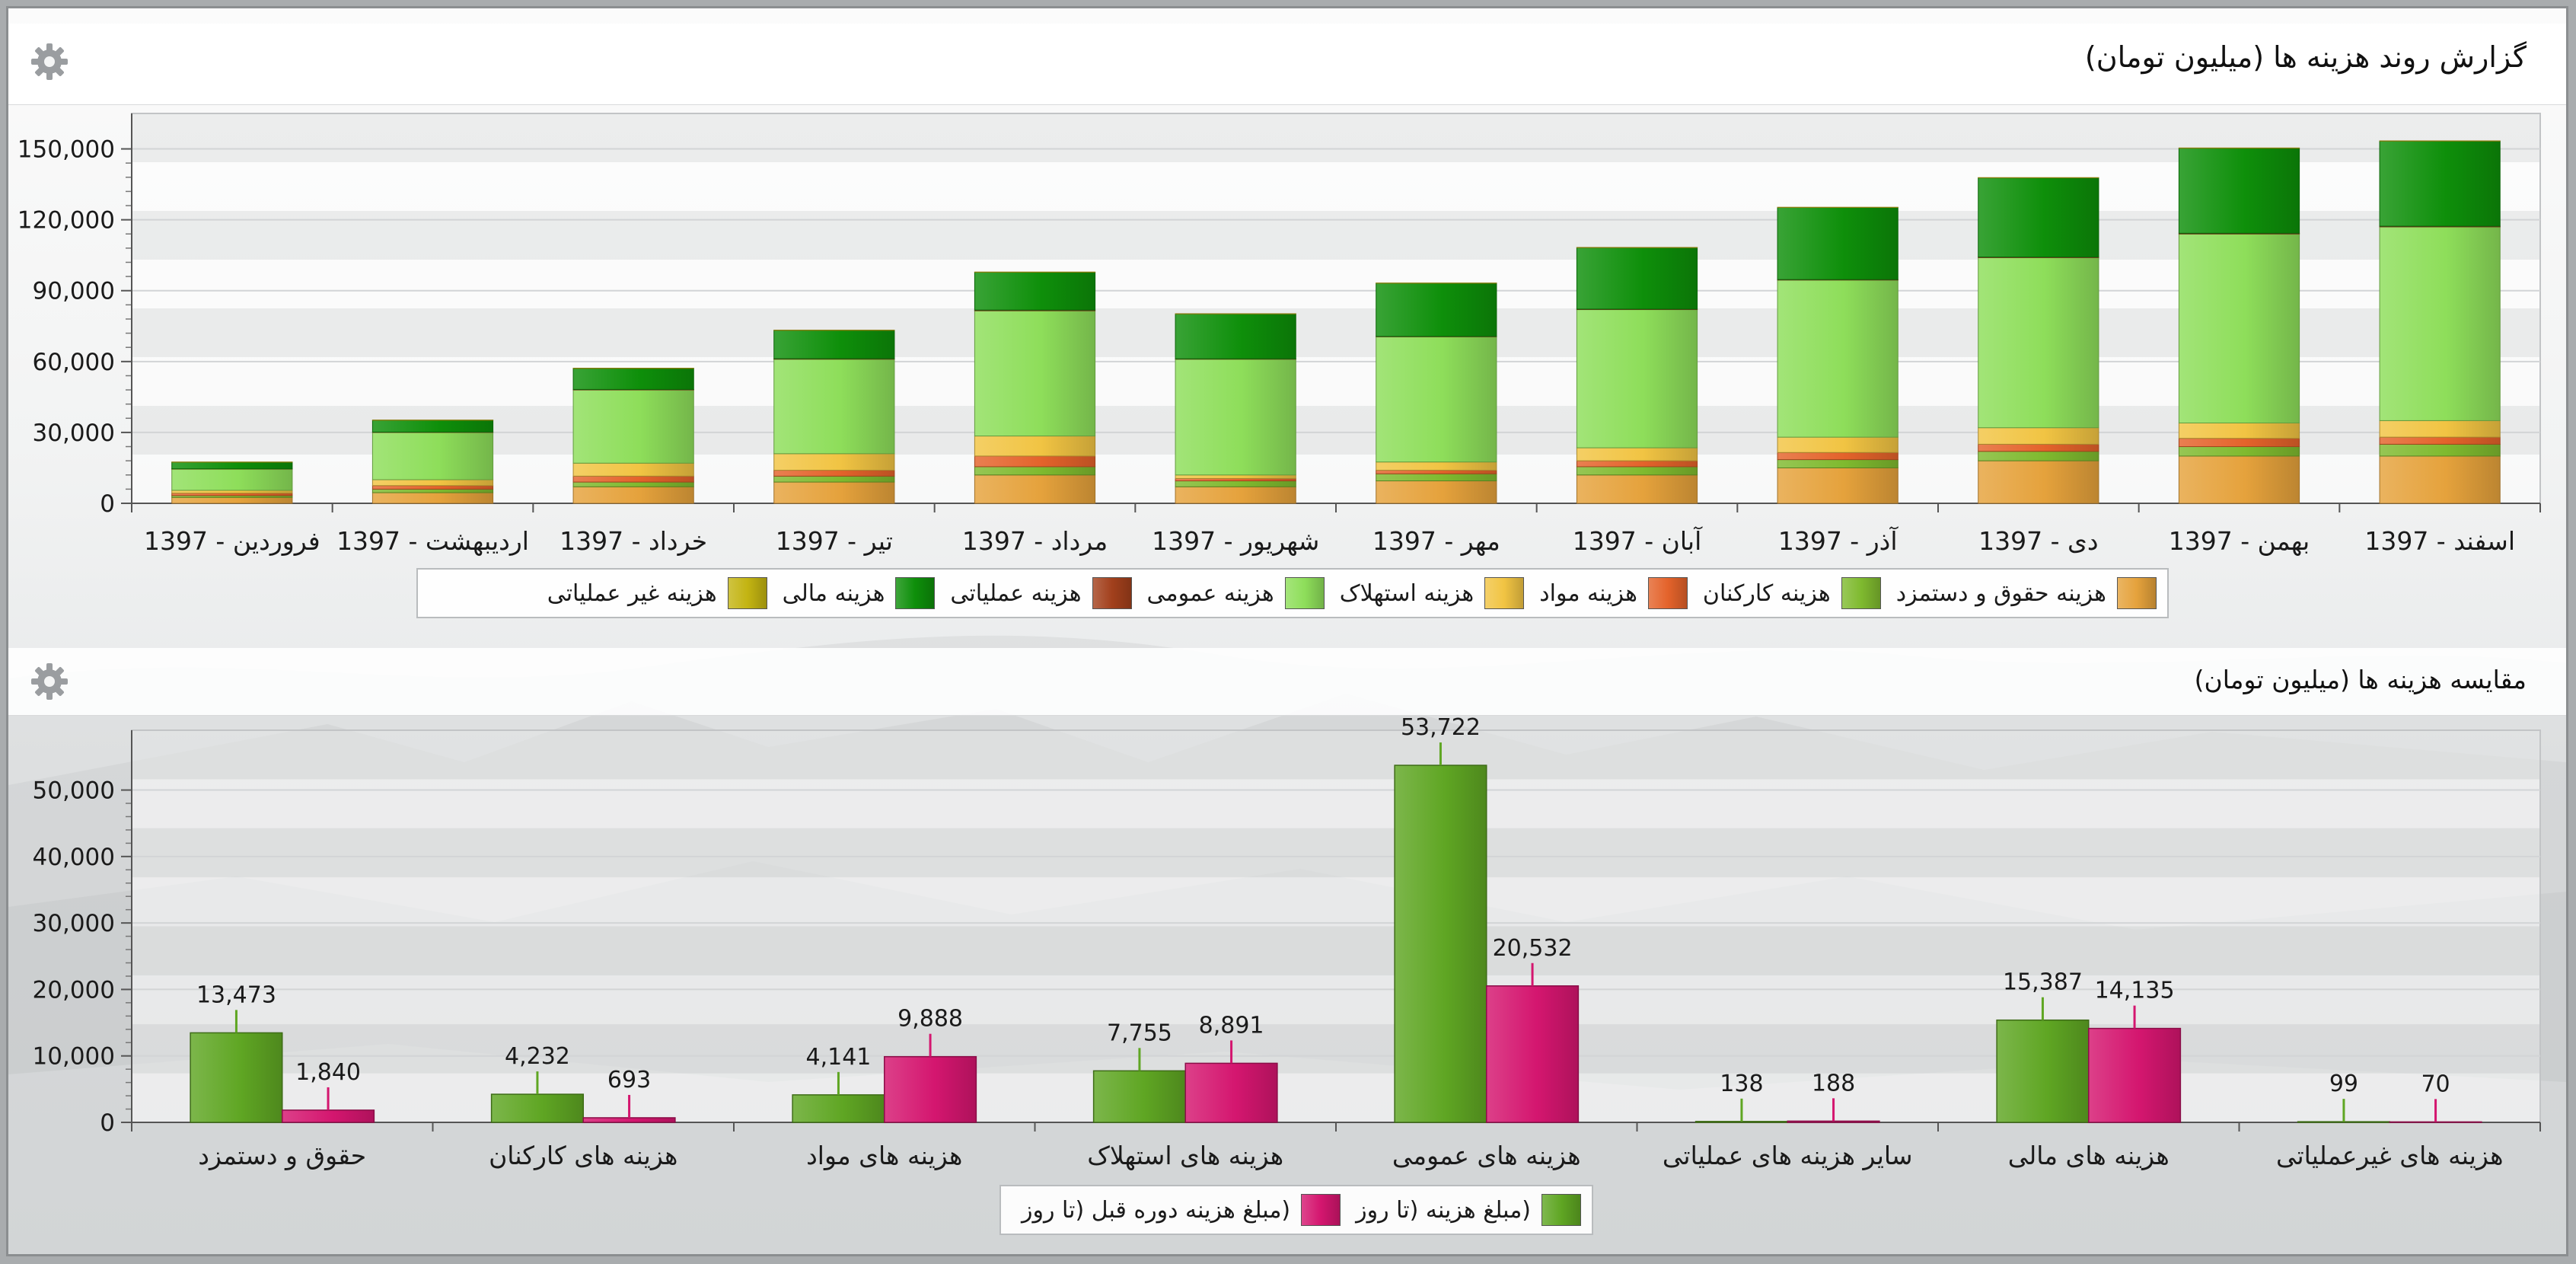 This screenshot has width=2576, height=1264. I want to click on data-label: 188, so click(1833, 1083).